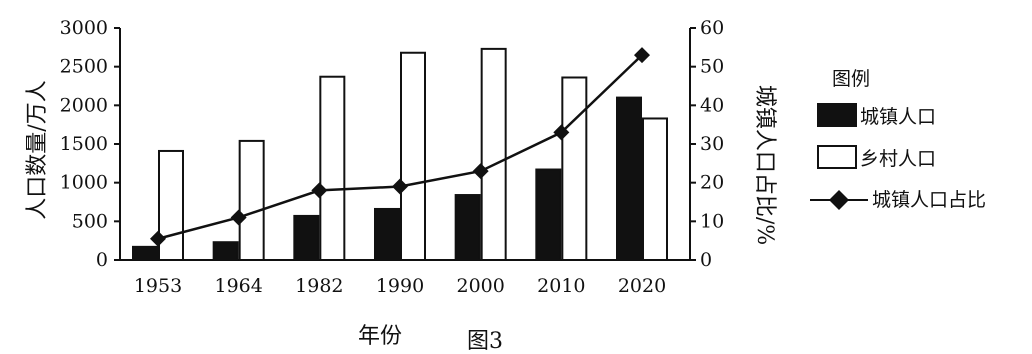 The image size is (1032, 354). Describe the element at coordinates (712, 183) in the screenshot. I see `right-tick-label-20: 20` at that location.